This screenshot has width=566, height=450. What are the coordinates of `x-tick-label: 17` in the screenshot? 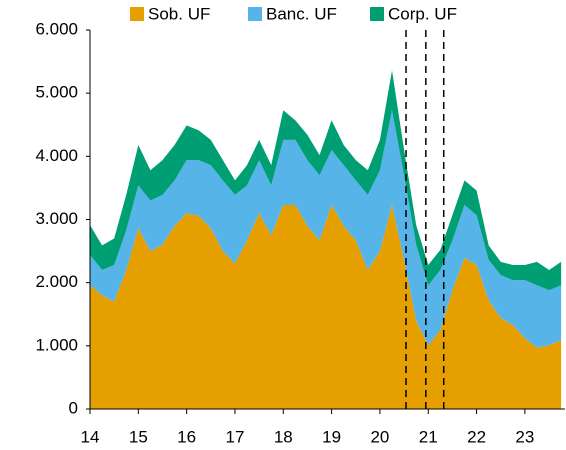 It's located at (235, 436).